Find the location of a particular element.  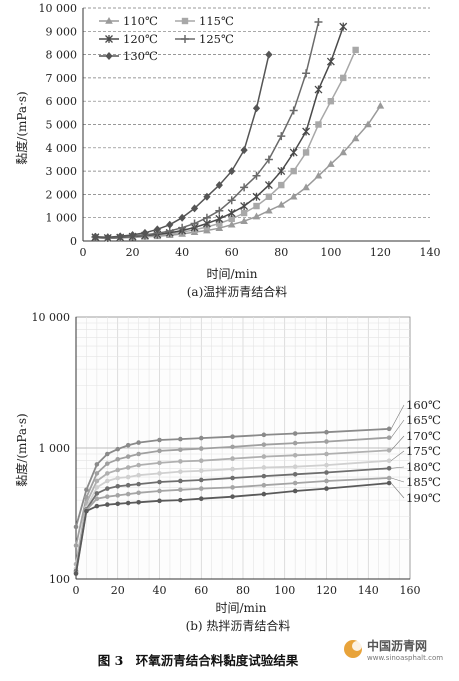

watermark-url: www.sinoasphalt.com is located at coordinates (405, 658).